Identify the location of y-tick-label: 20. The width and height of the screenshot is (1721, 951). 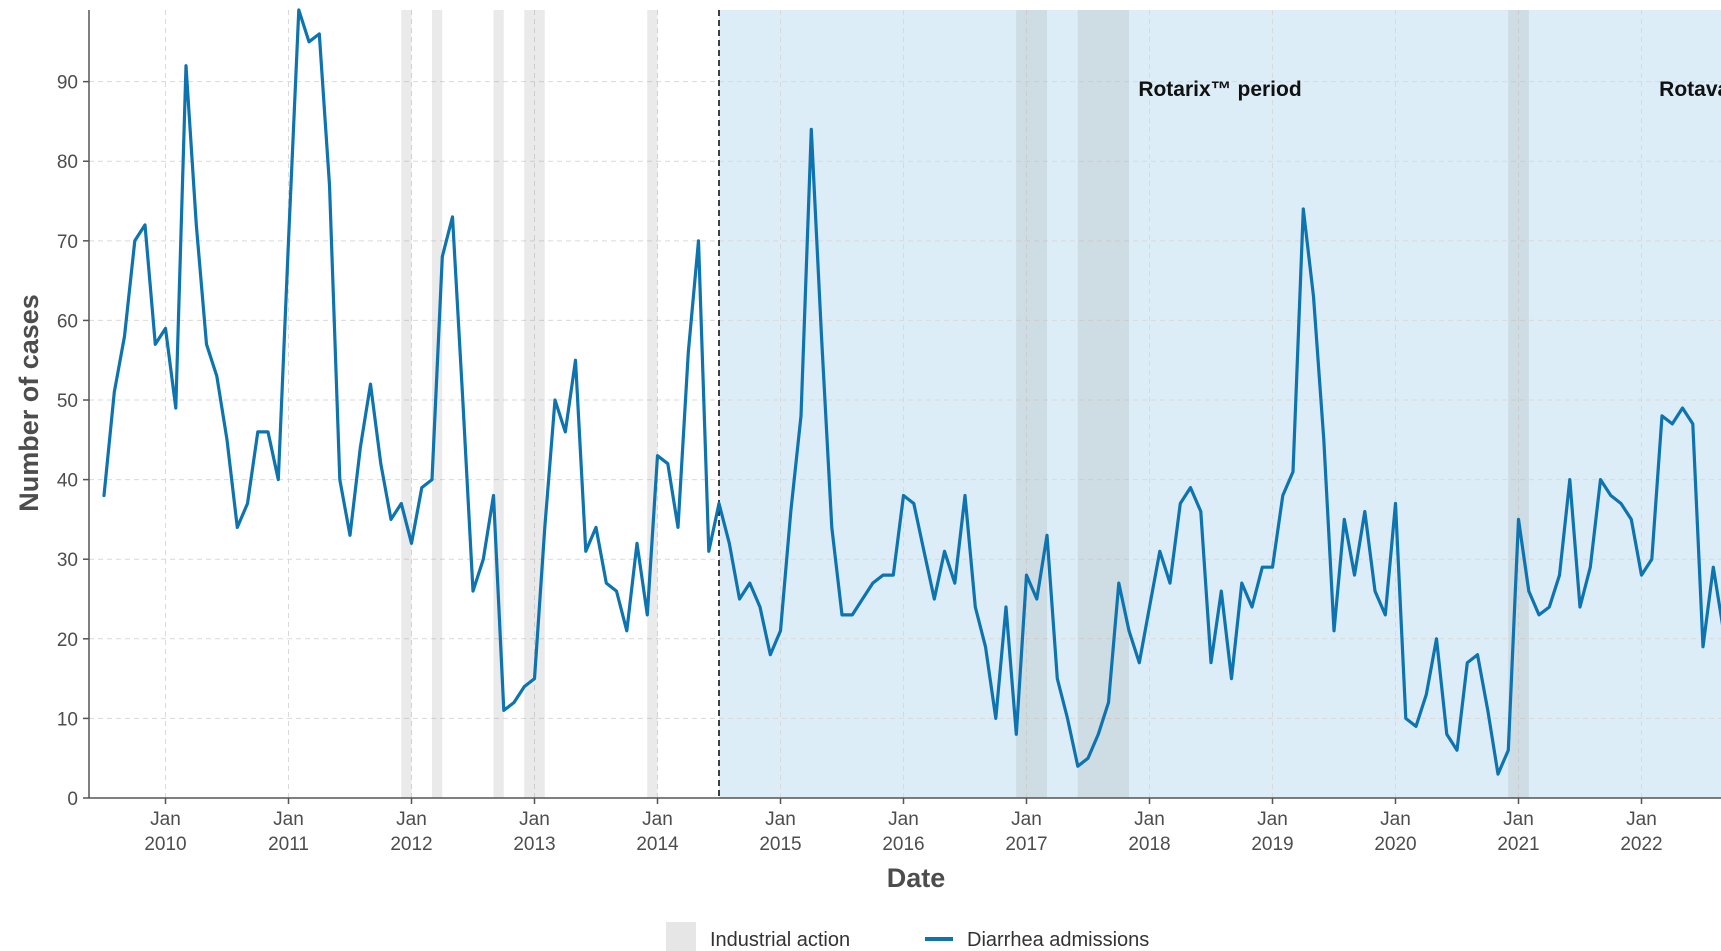
(67, 640).